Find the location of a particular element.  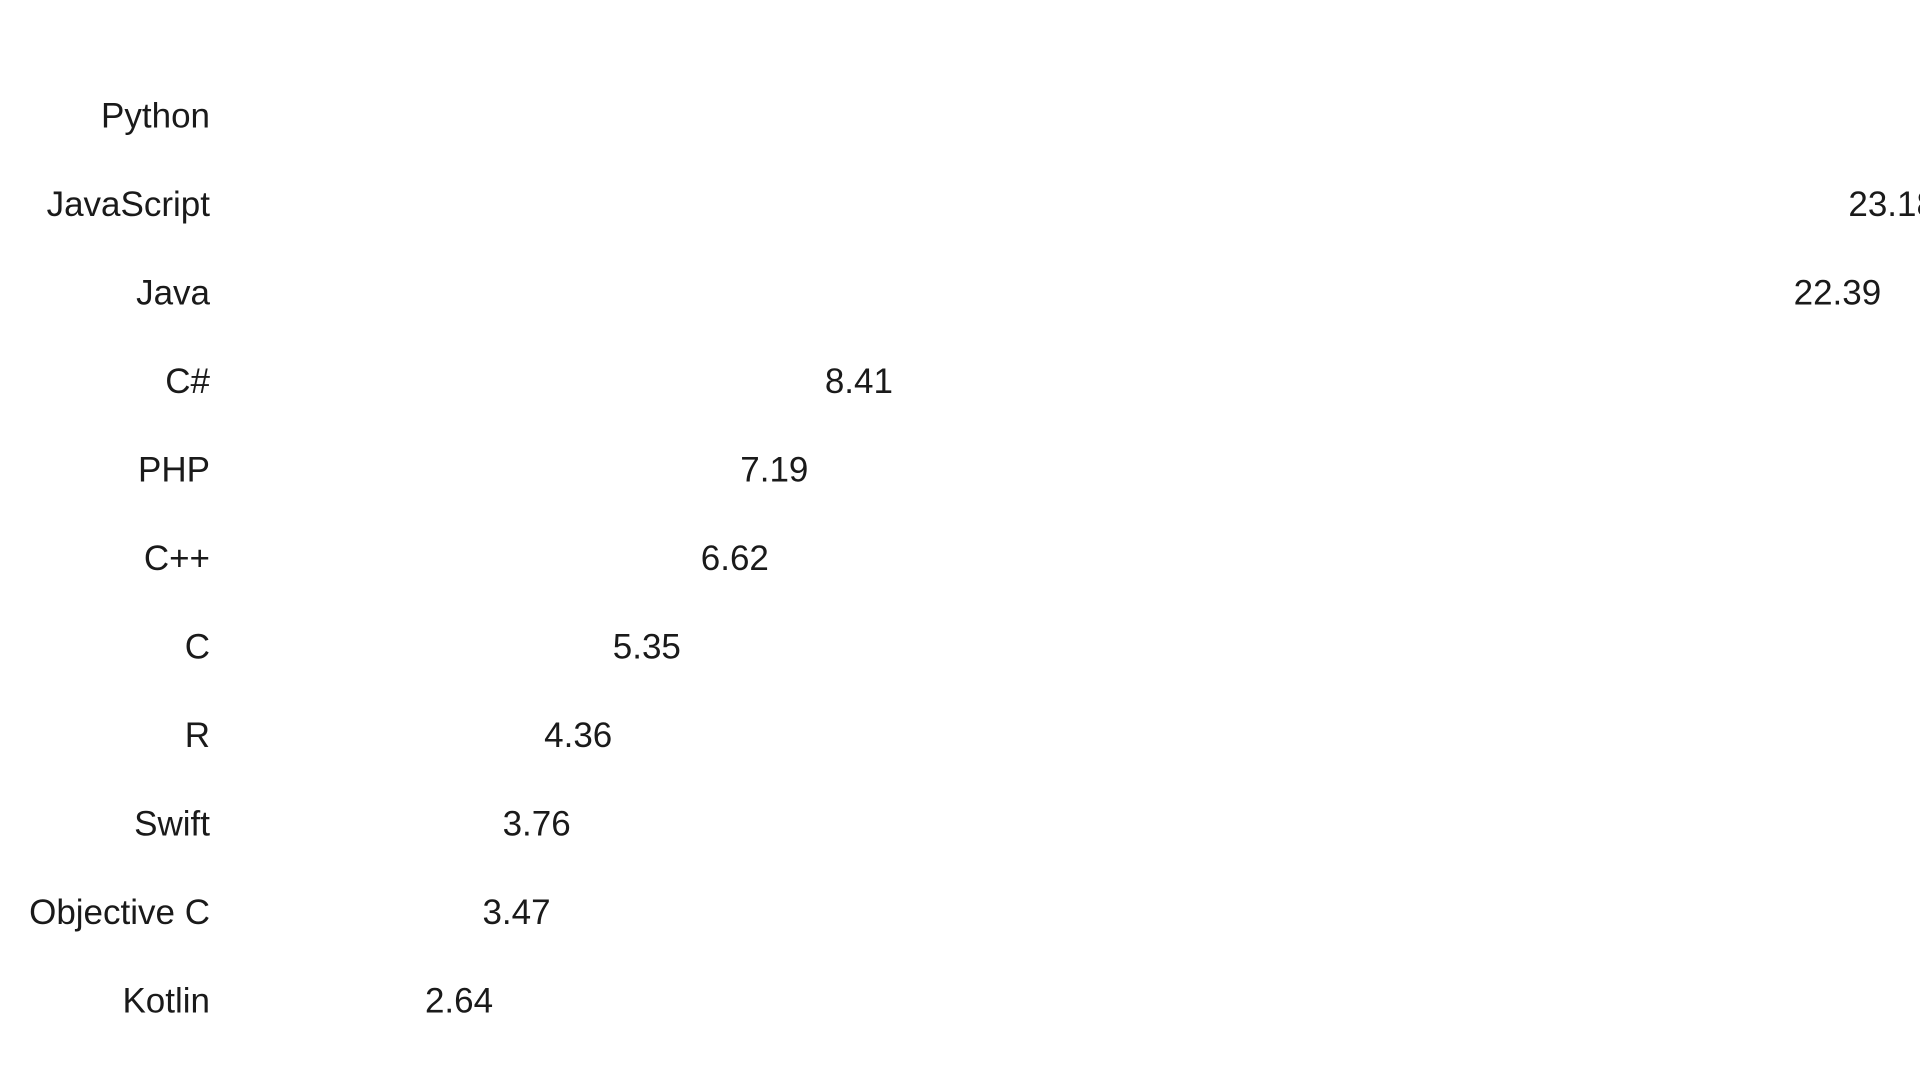

bar-php is located at coordinates (477, 470).